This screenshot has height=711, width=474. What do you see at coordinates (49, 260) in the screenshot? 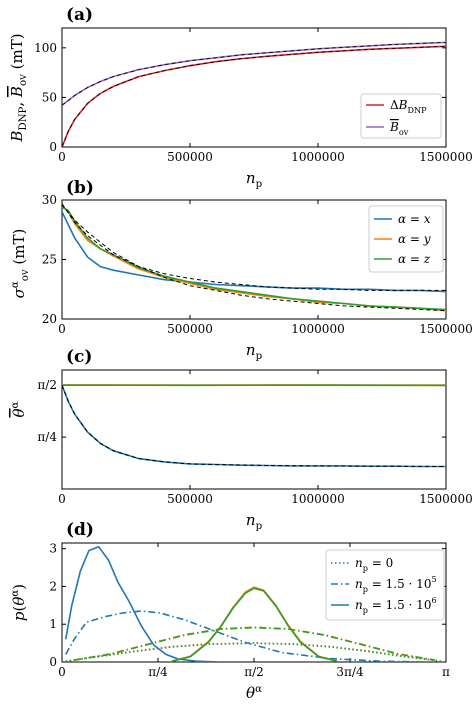
I see `y-tick-label: 25` at bounding box center [49, 260].